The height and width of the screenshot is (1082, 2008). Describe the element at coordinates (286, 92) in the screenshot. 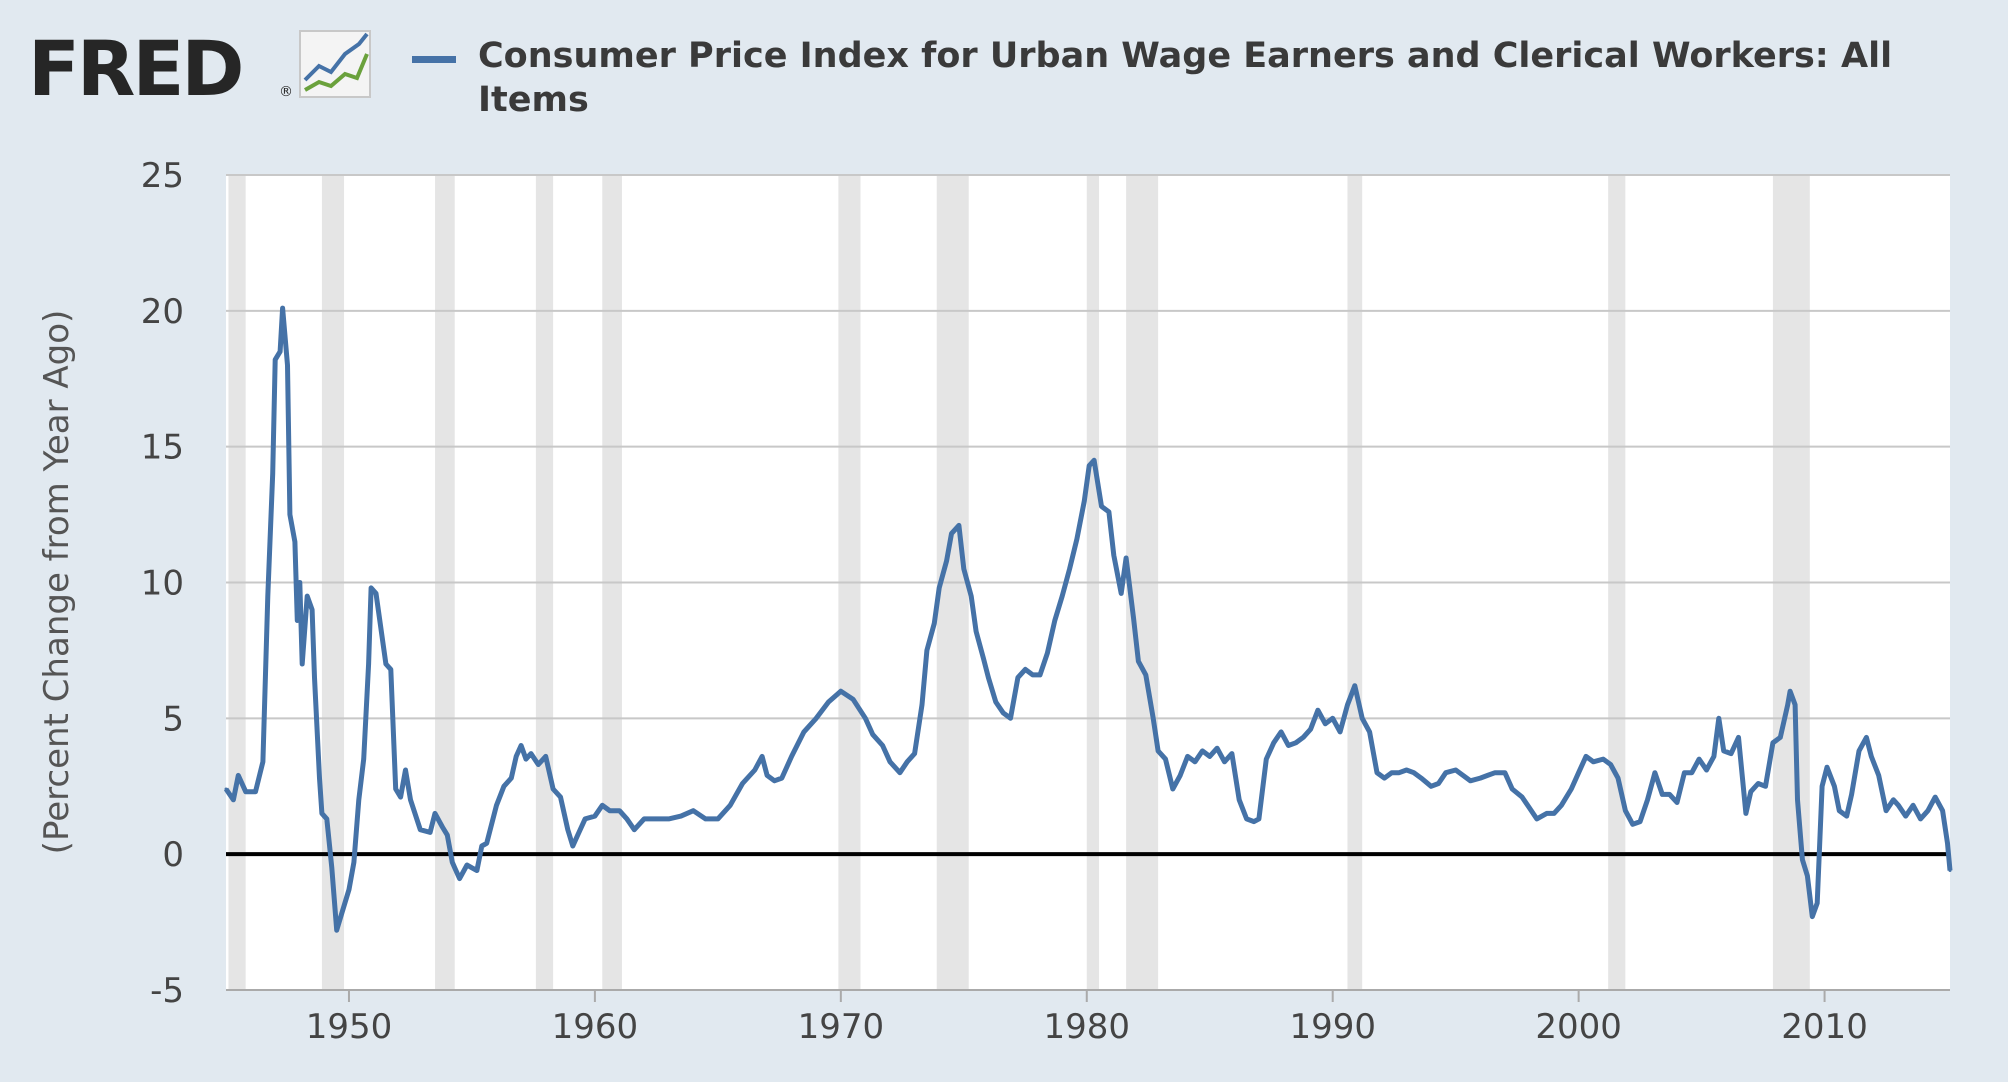

I see `registered-mark: ®` at that location.